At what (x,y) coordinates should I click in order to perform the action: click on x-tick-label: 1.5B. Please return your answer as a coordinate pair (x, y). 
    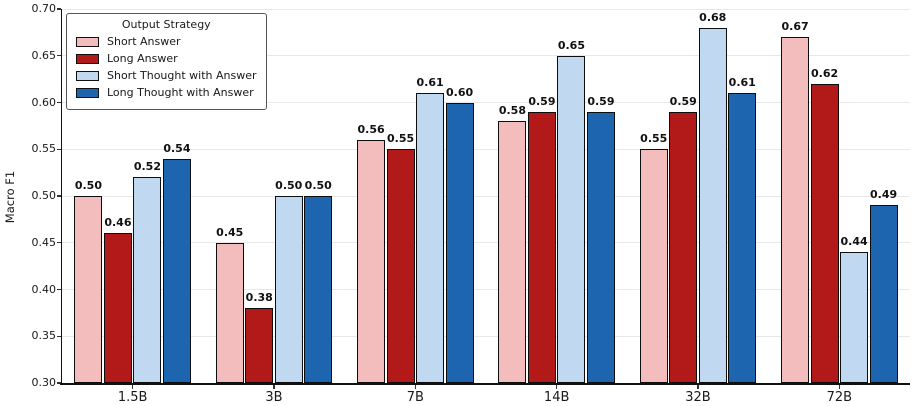
    Looking at the image, I should click on (132, 397).